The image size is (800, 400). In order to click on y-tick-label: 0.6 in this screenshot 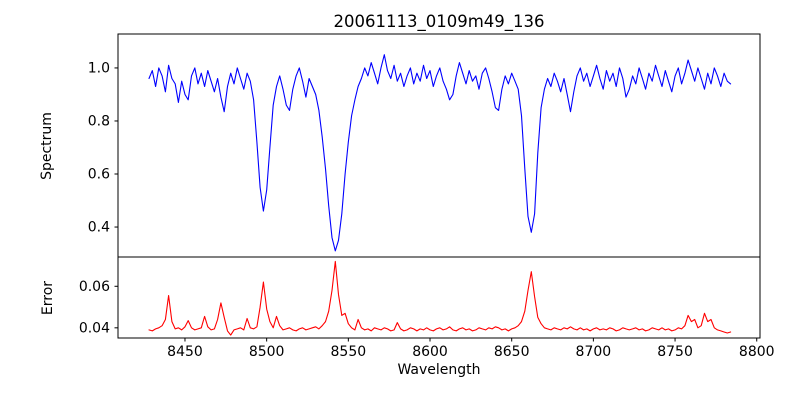, I will do `click(99, 175)`.